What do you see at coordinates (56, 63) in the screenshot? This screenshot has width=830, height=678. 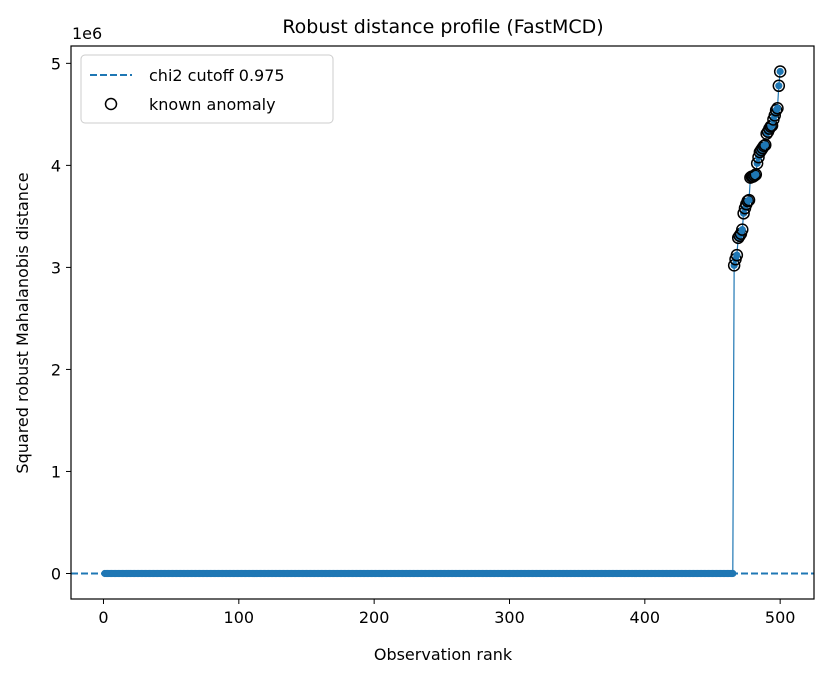 I see `y-tick-label: 5` at bounding box center [56, 63].